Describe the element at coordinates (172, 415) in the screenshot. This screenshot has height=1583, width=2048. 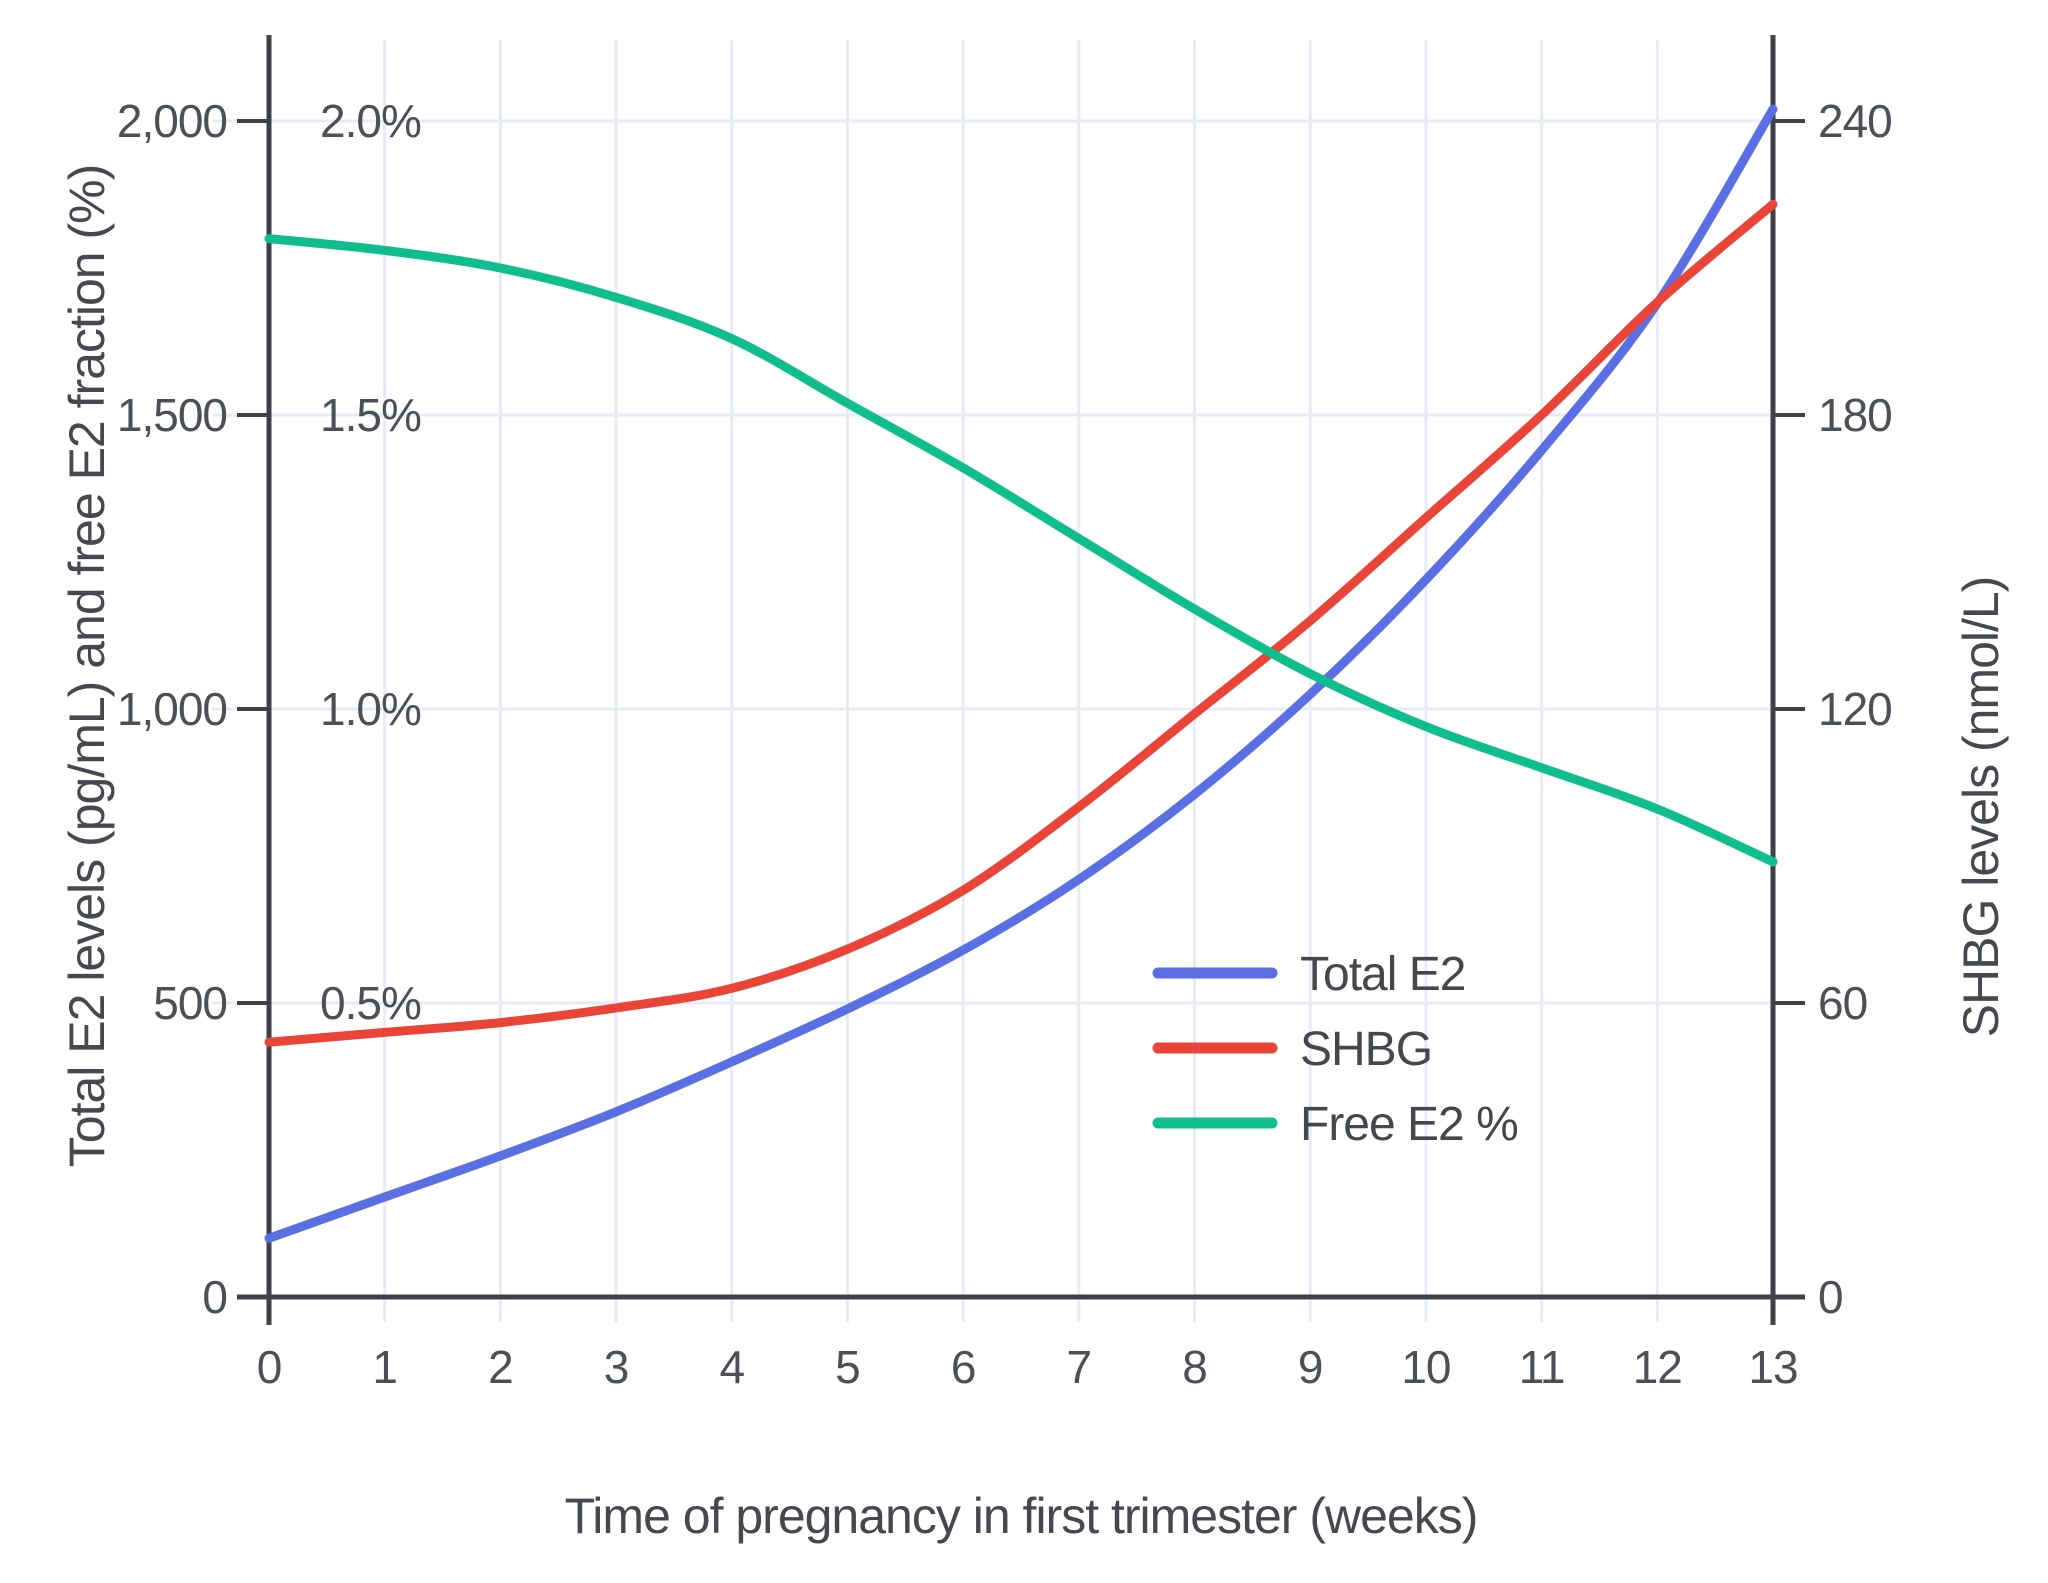
I see `left-y-tick-label: 1,500` at that location.